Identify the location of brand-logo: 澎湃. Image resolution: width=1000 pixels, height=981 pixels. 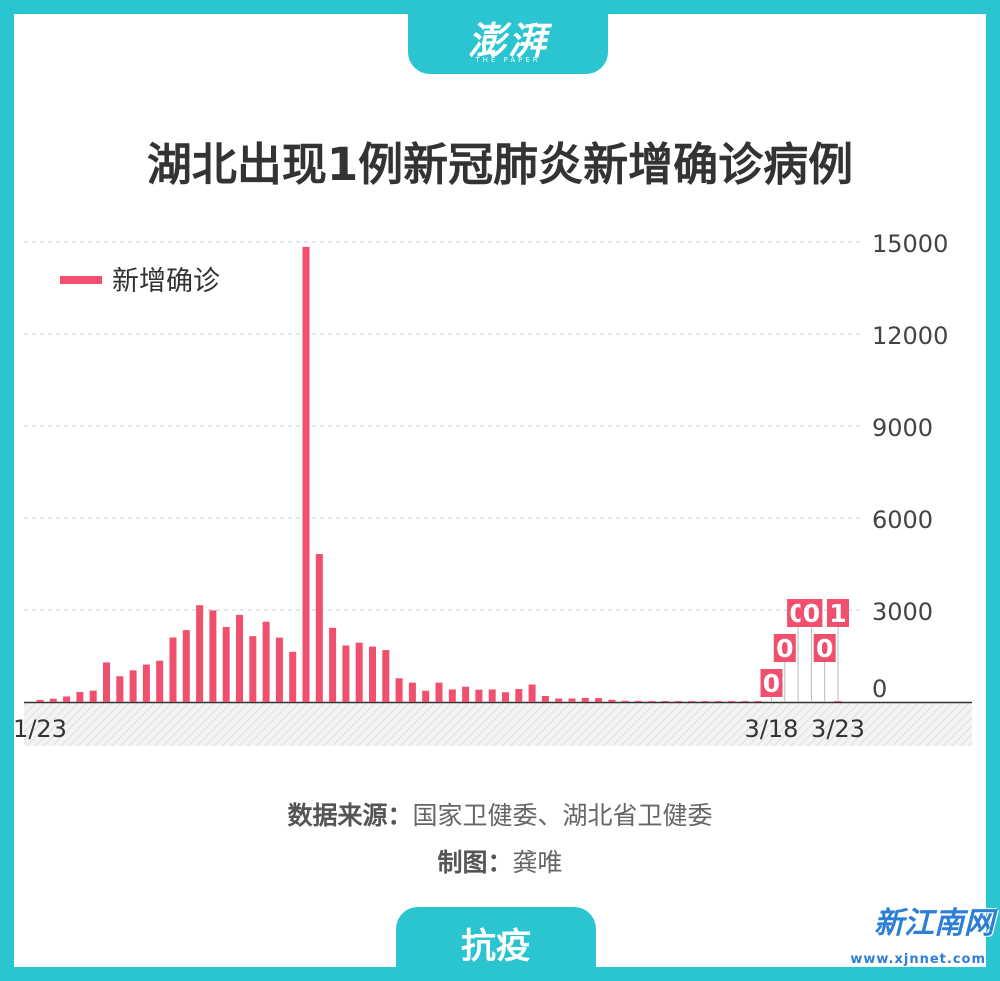
(507, 40).